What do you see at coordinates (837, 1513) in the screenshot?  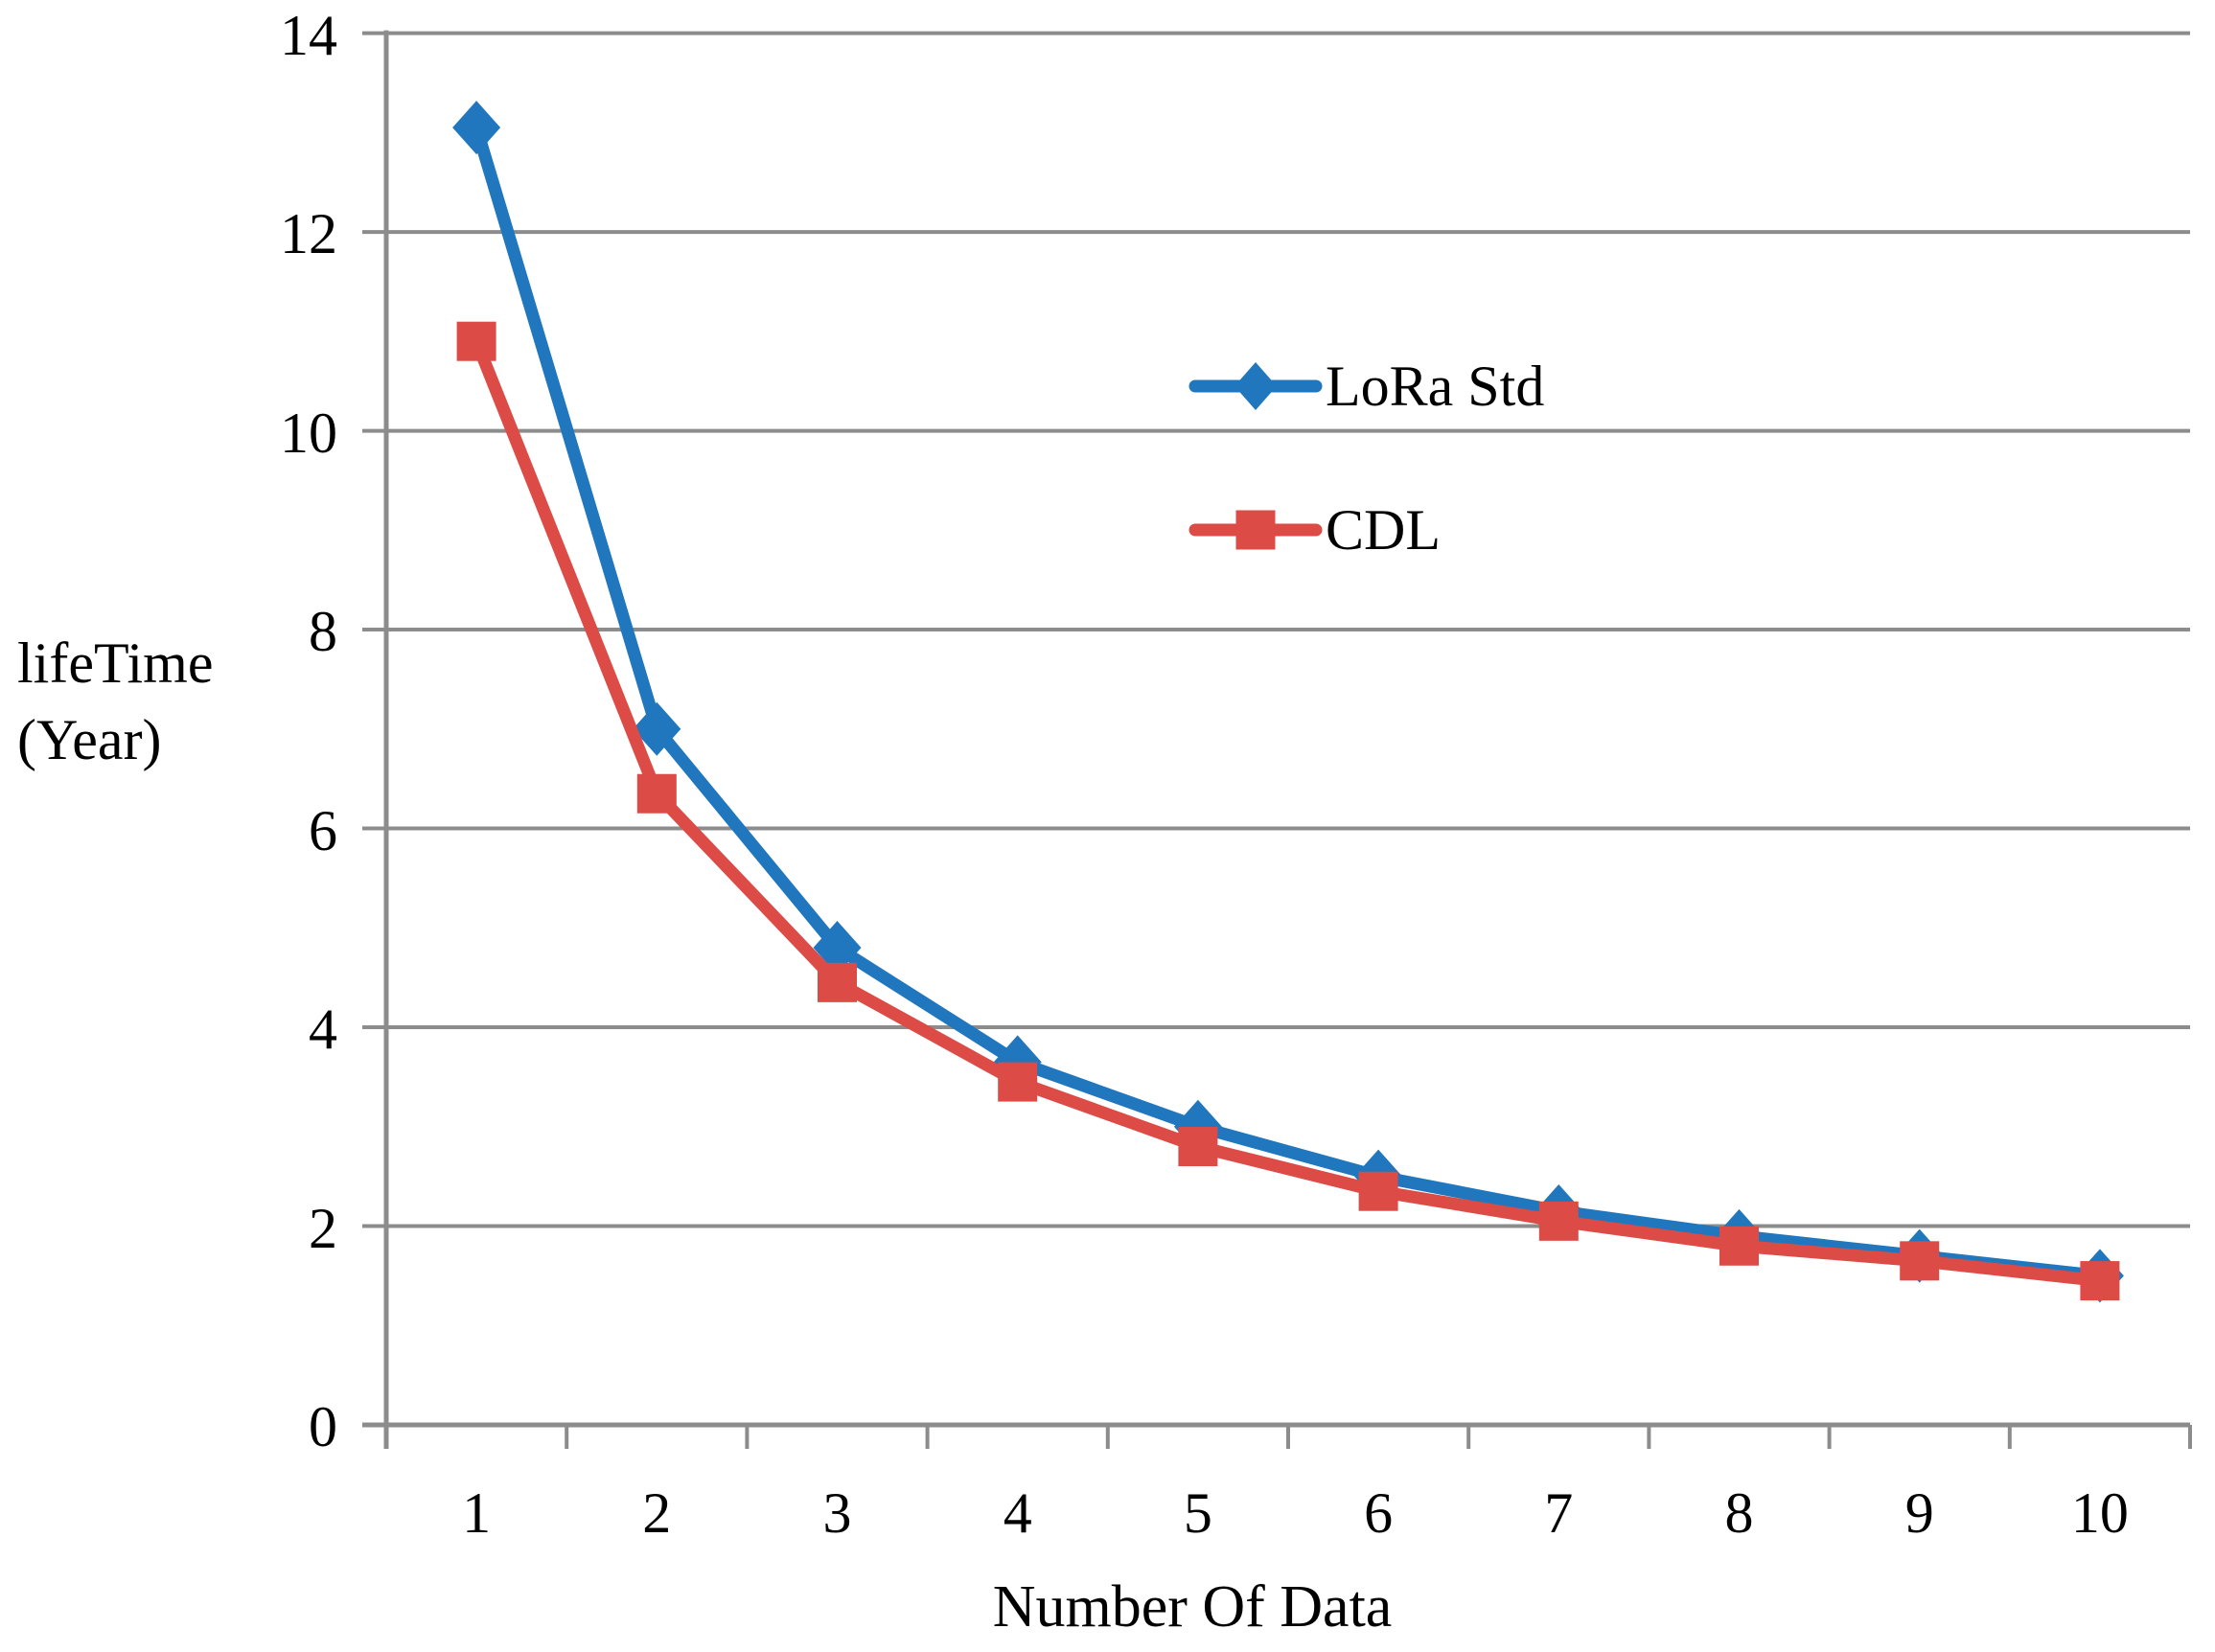 I see `x-tick-label-3: 3` at bounding box center [837, 1513].